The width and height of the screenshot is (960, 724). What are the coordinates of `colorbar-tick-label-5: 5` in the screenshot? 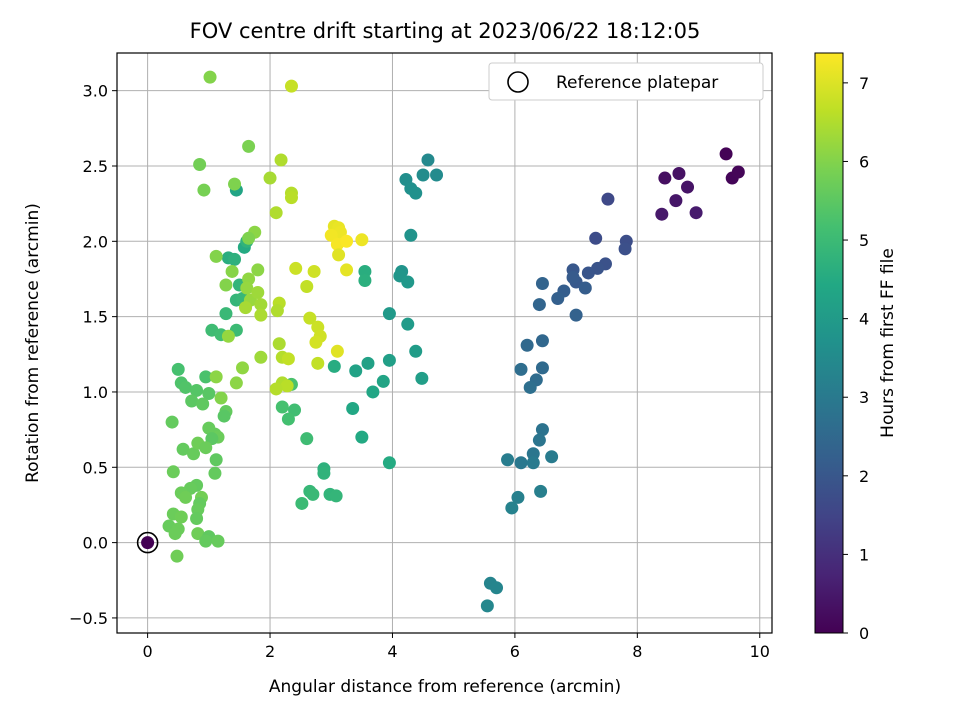 It's located at (864, 240).